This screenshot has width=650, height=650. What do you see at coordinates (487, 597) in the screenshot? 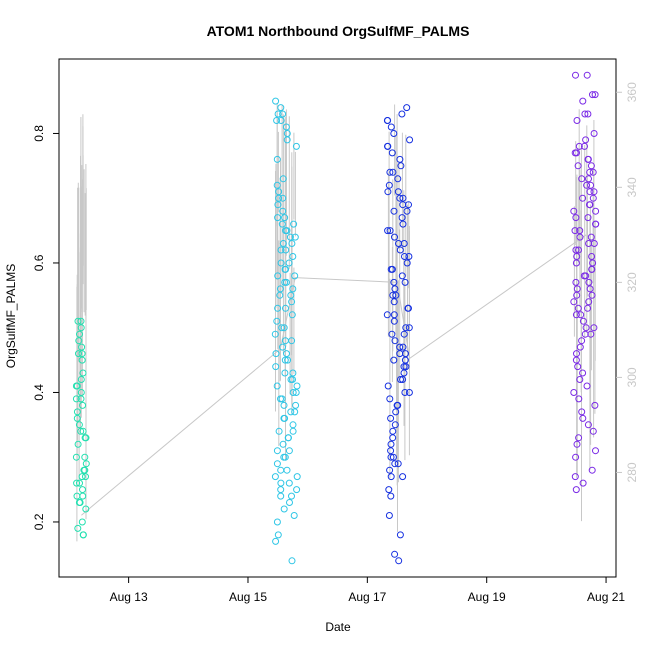
I see `x-tick-label: Aug 19` at bounding box center [487, 597].